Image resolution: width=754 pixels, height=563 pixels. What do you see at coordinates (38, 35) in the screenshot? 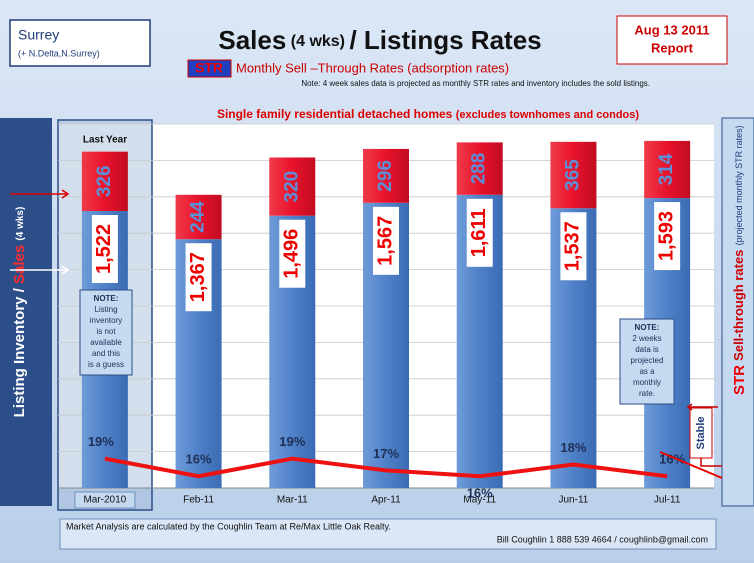
I see `region: Surrey` at bounding box center [38, 35].